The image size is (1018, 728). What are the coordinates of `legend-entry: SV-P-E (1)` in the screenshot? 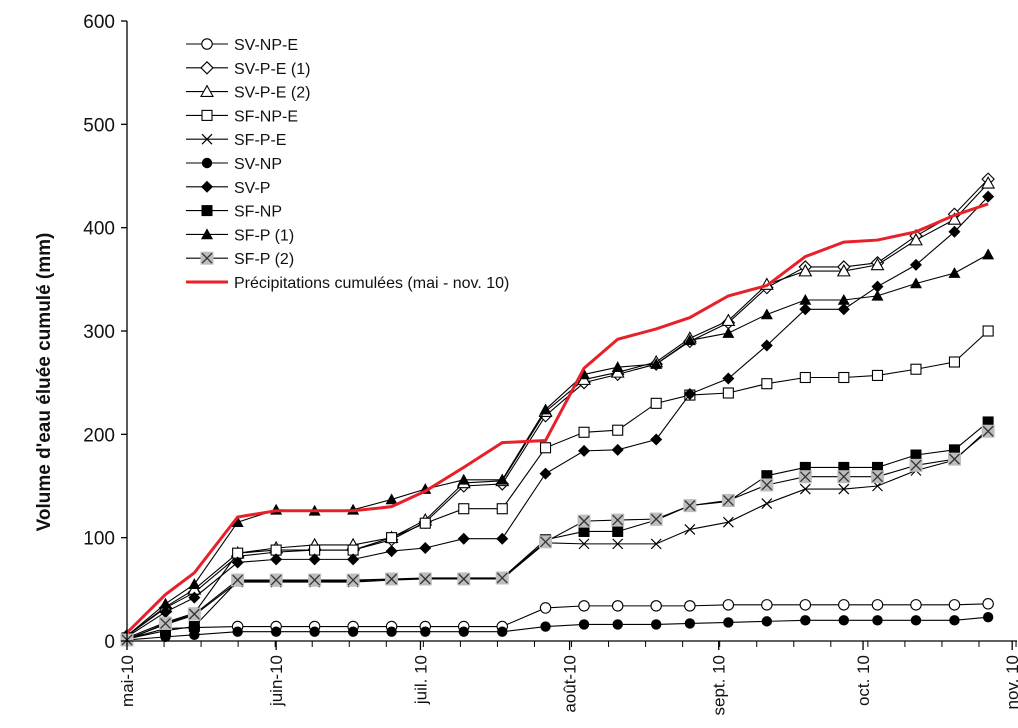 It's located at (248, 69).